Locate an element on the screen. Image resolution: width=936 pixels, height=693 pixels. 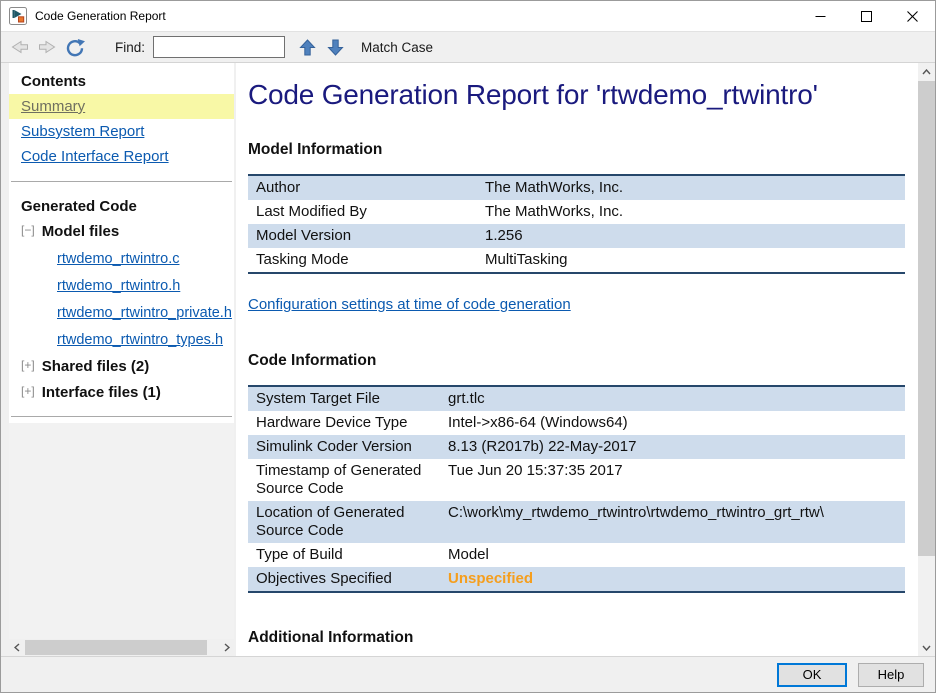
table-row: Objectives Specified Unspecified is located at coordinates (576, 579).